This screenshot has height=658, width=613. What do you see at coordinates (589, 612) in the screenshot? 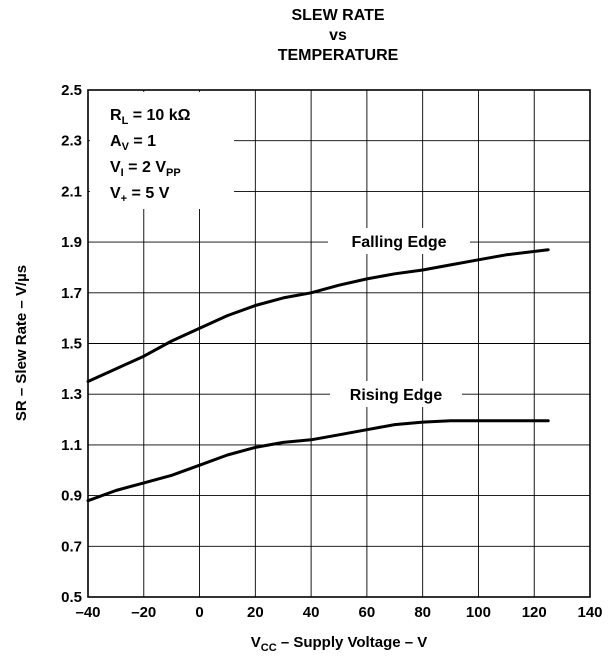
I see `x-tick-label: 140` at bounding box center [589, 612].